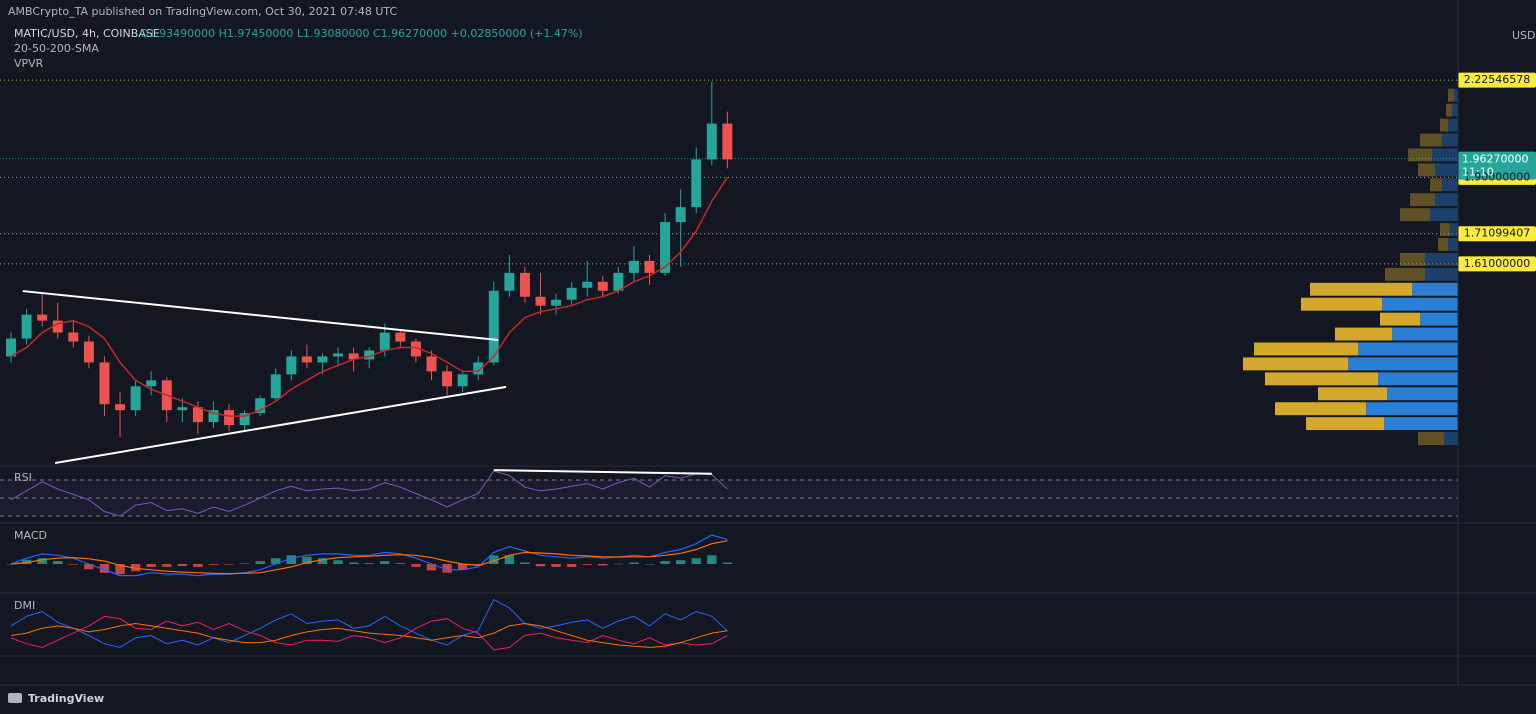  What do you see at coordinates (56, 48) in the screenshot?
I see `study-label: 20-50-200-SMA` at bounding box center [56, 48].